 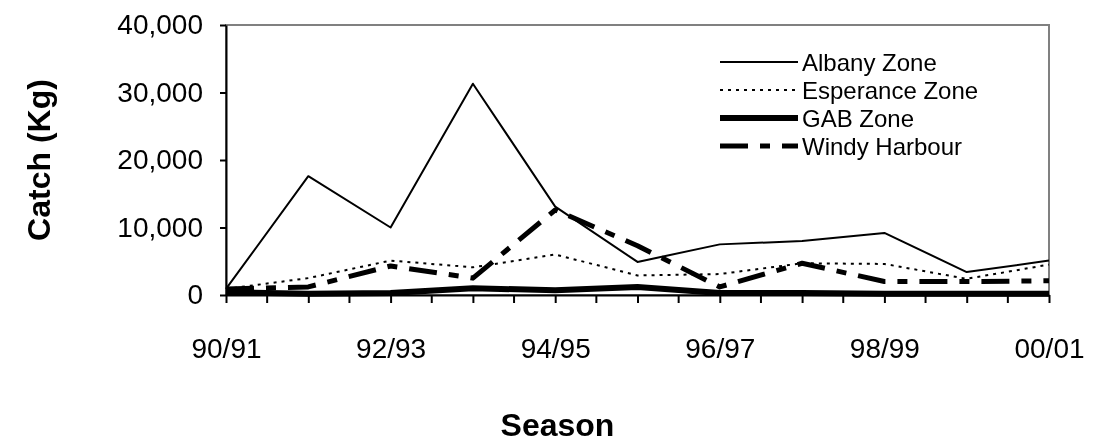 I want to click on legend-label: GAB Zone, so click(x=858, y=118).